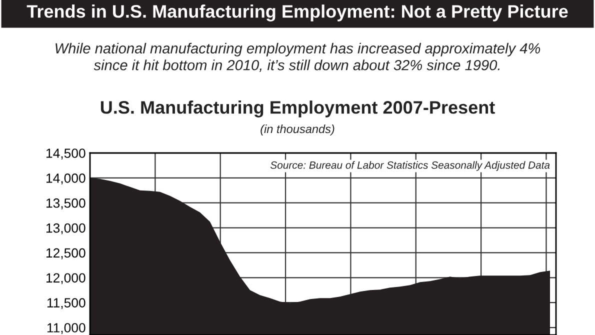 Image resolution: width=595 pixels, height=335 pixels. Describe the element at coordinates (66, 278) in the screenshot. I see `y-tick-label: 12,000` at that location.